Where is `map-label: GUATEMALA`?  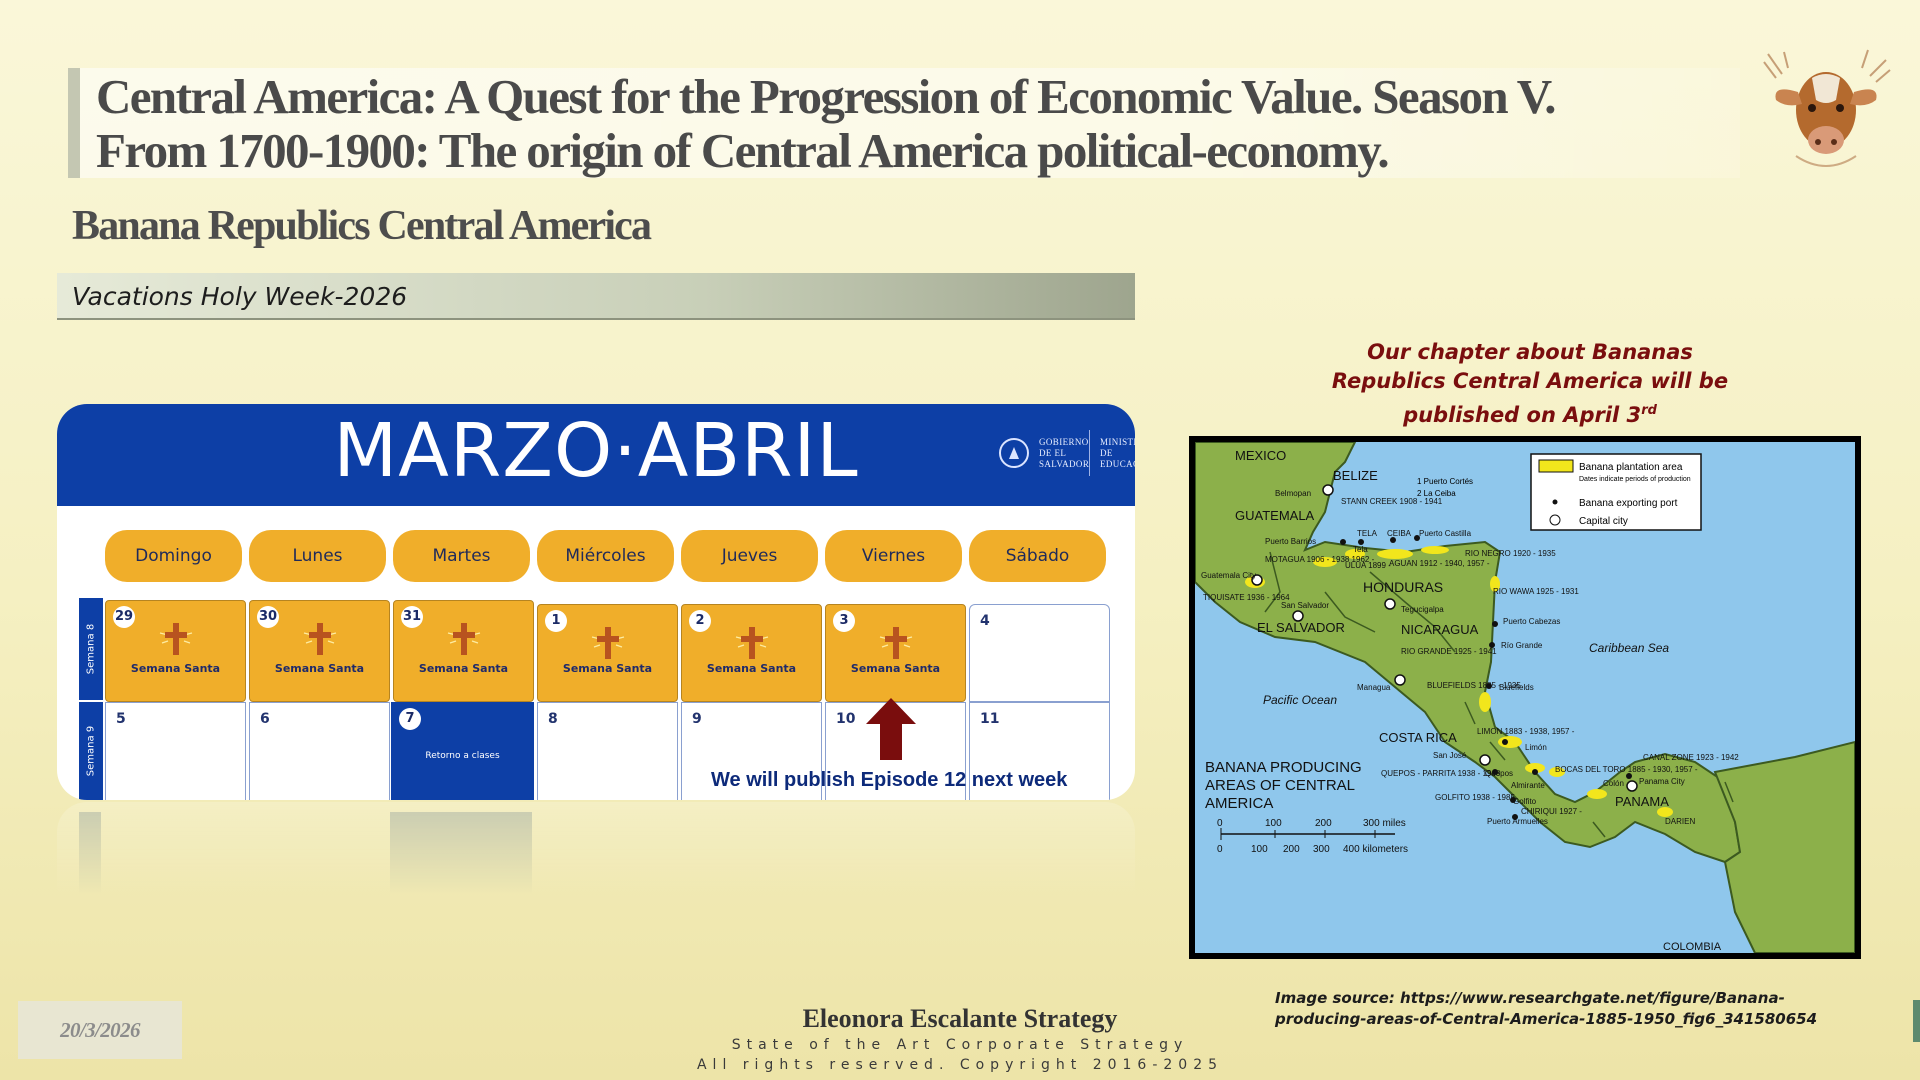 map-label: GUATEMALA is located at coordinates (1275, 515).